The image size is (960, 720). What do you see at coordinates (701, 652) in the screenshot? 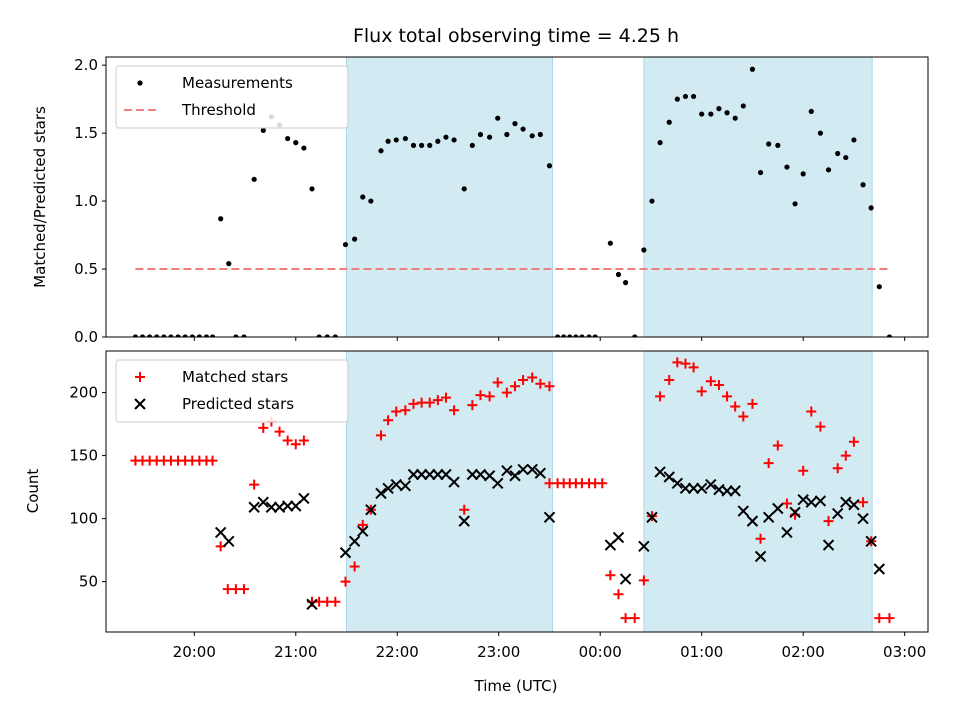
I see `x-tick-label-5: 01:00` at bounding box center [701, 652].